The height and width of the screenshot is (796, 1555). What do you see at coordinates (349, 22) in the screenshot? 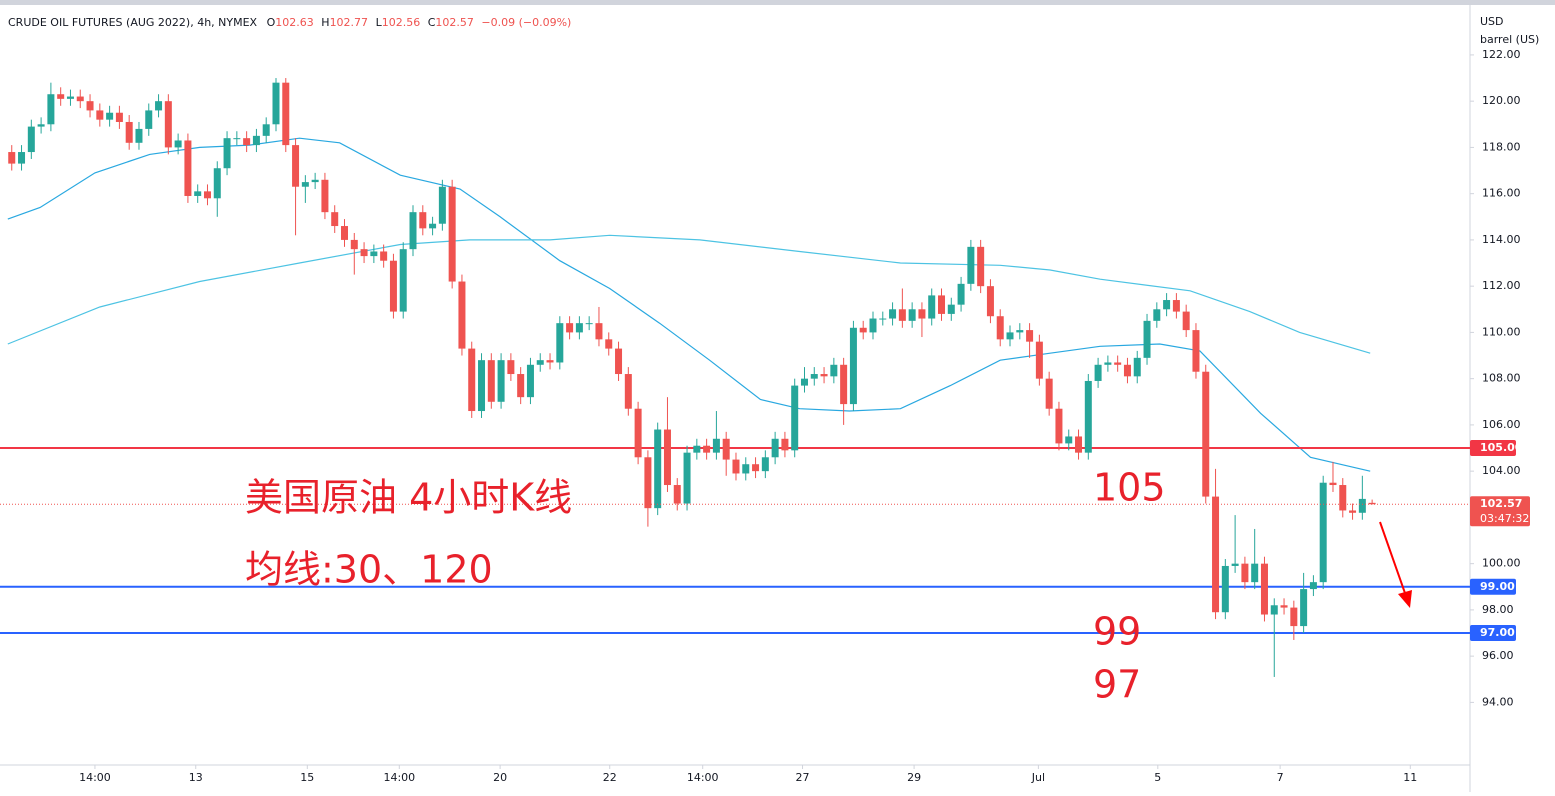
I see `h-value: 102.77` at bounding box center [349, 22].